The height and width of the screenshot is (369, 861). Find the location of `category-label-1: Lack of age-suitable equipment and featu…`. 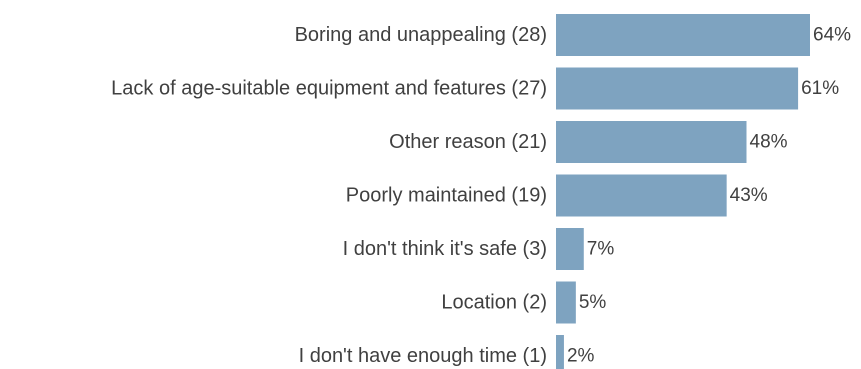

category-label-1: Lack of age-suitable equipment and featu… is located at coordinates (329, 89).